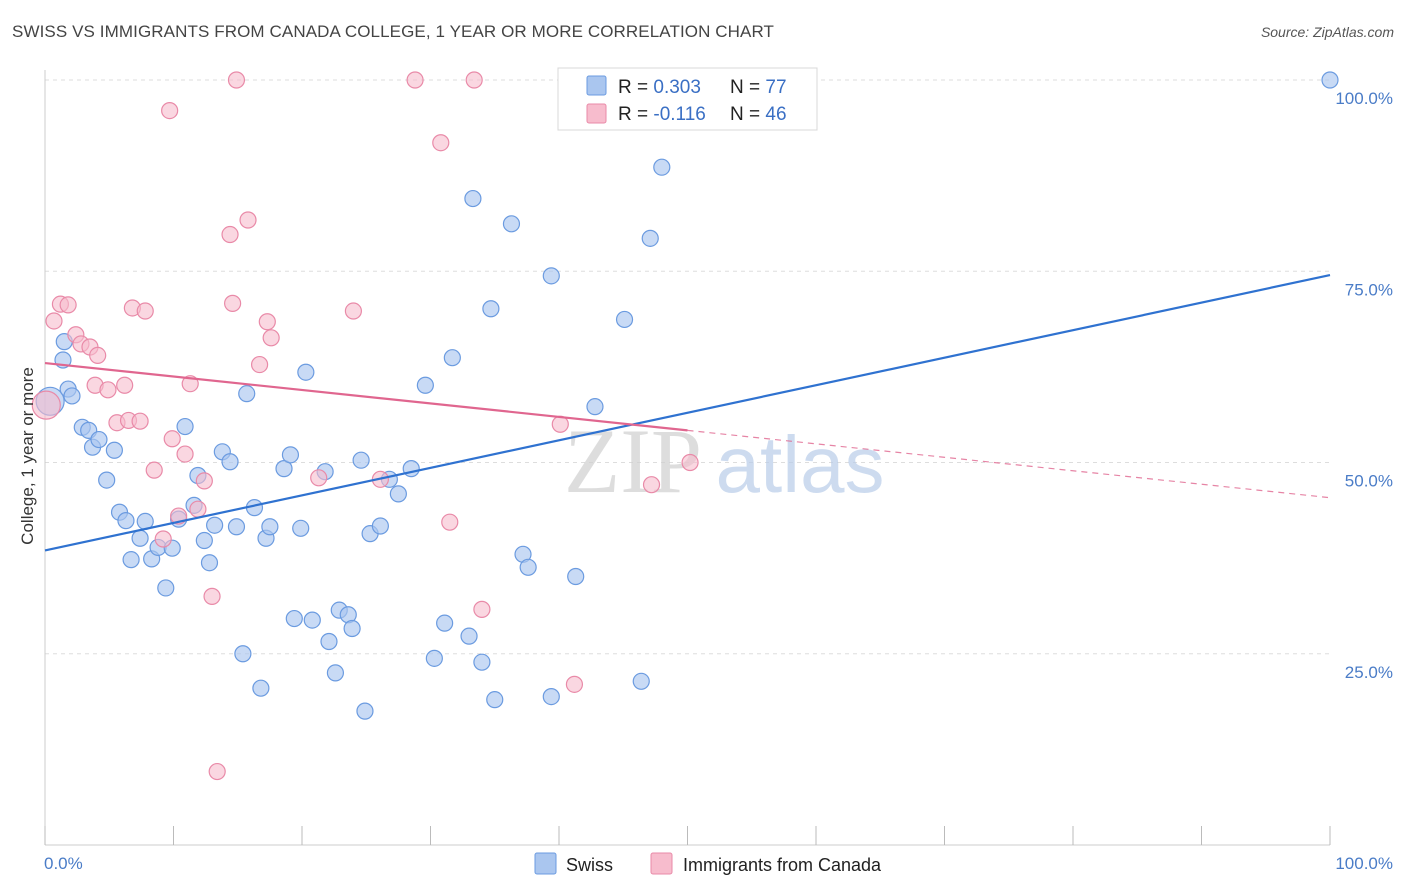 The image size is (1406, 892). Describe the element at coordinates (662, 114) in the screenshot. I see `svg-text: R = -0.116` at that location.